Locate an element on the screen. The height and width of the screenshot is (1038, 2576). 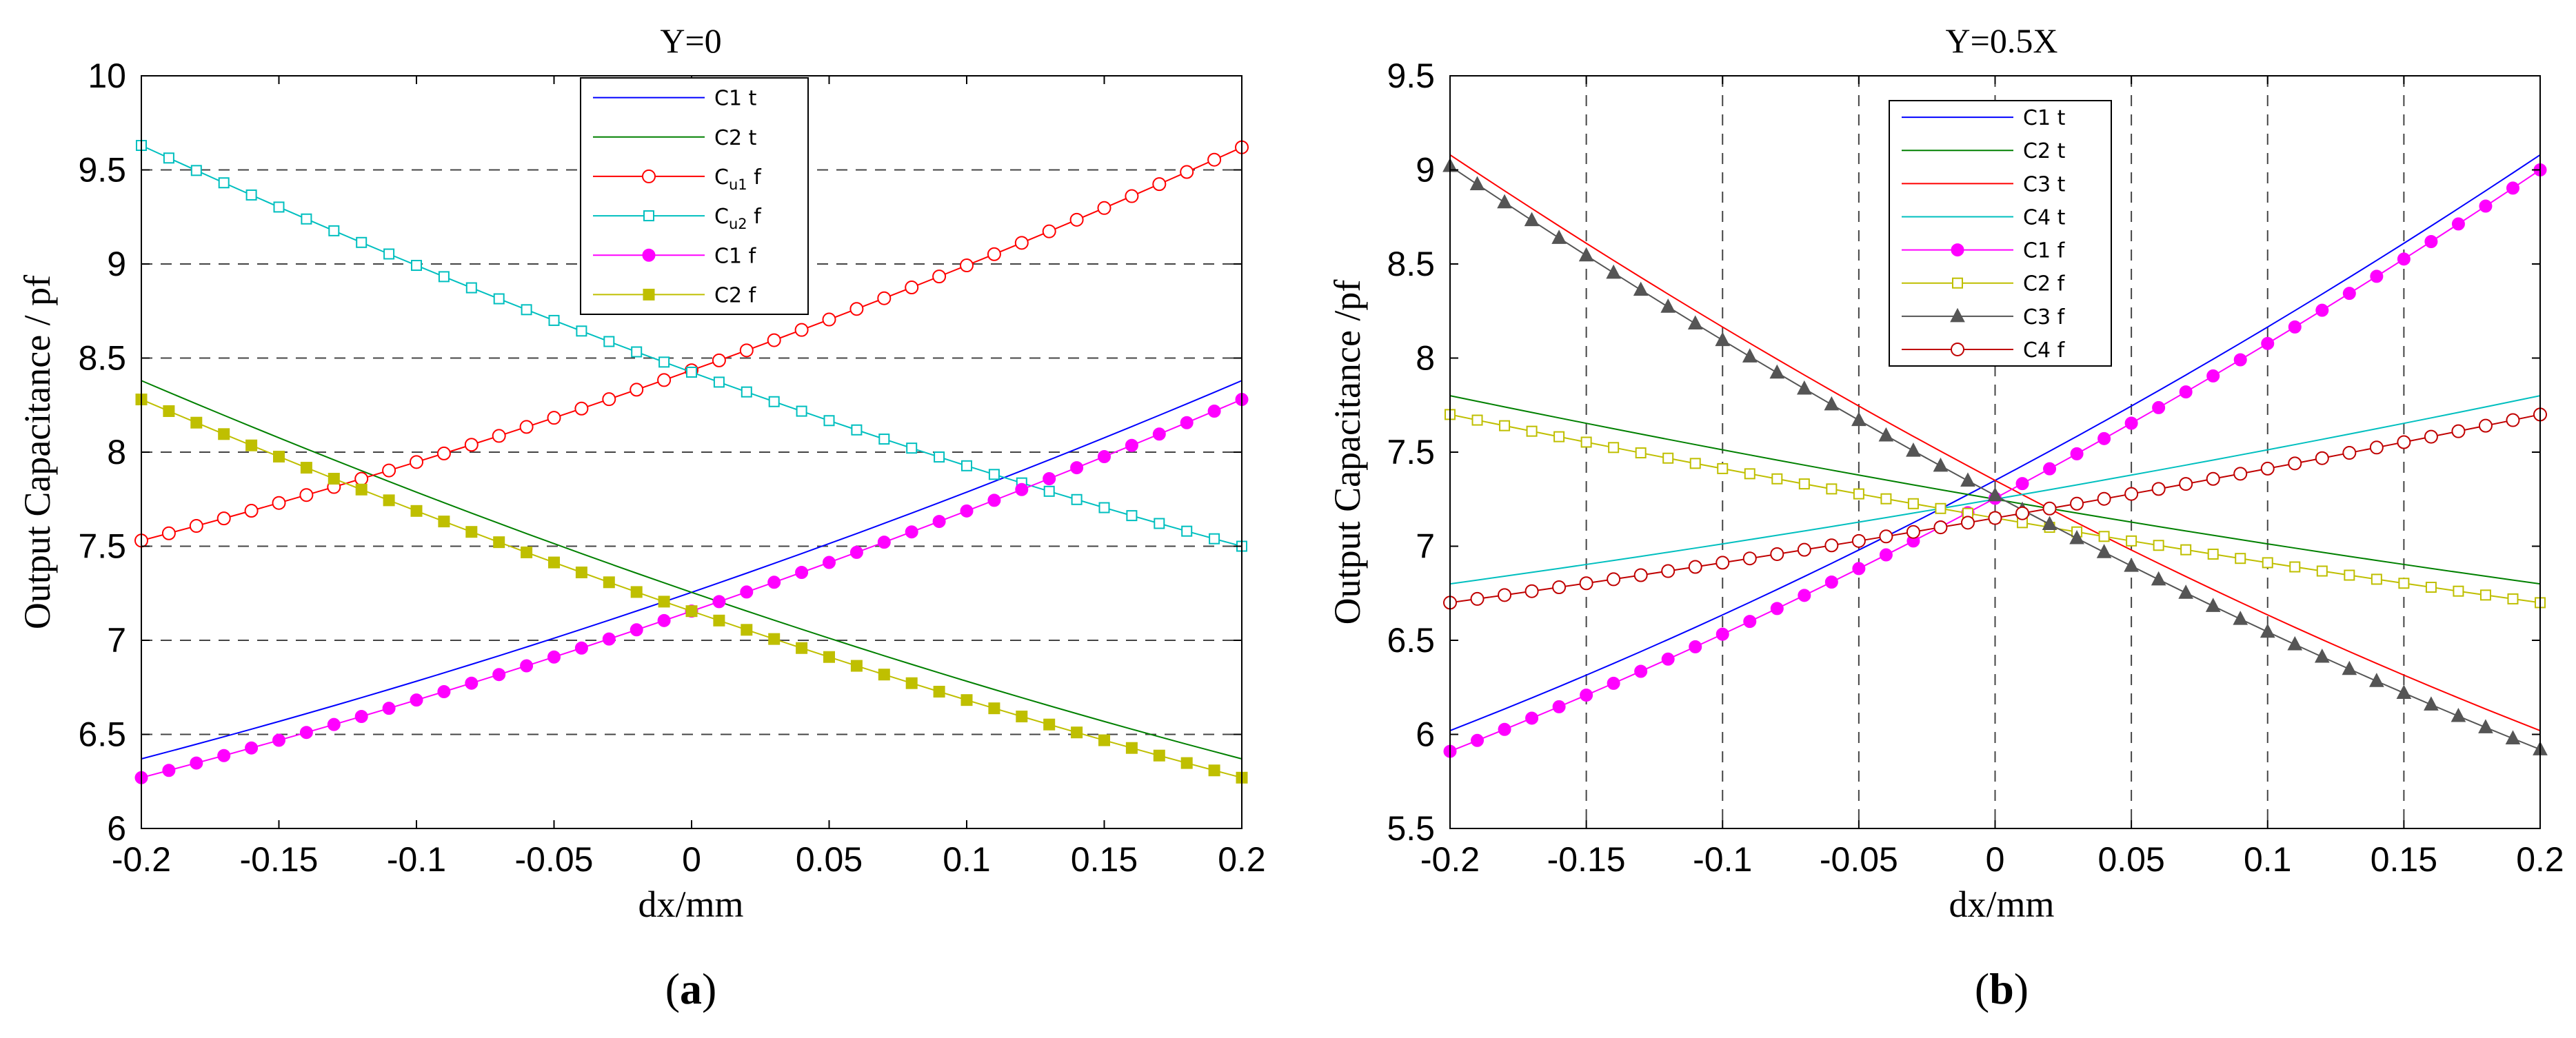
legend-item: C1 t is located at coordinates (1984, 118).